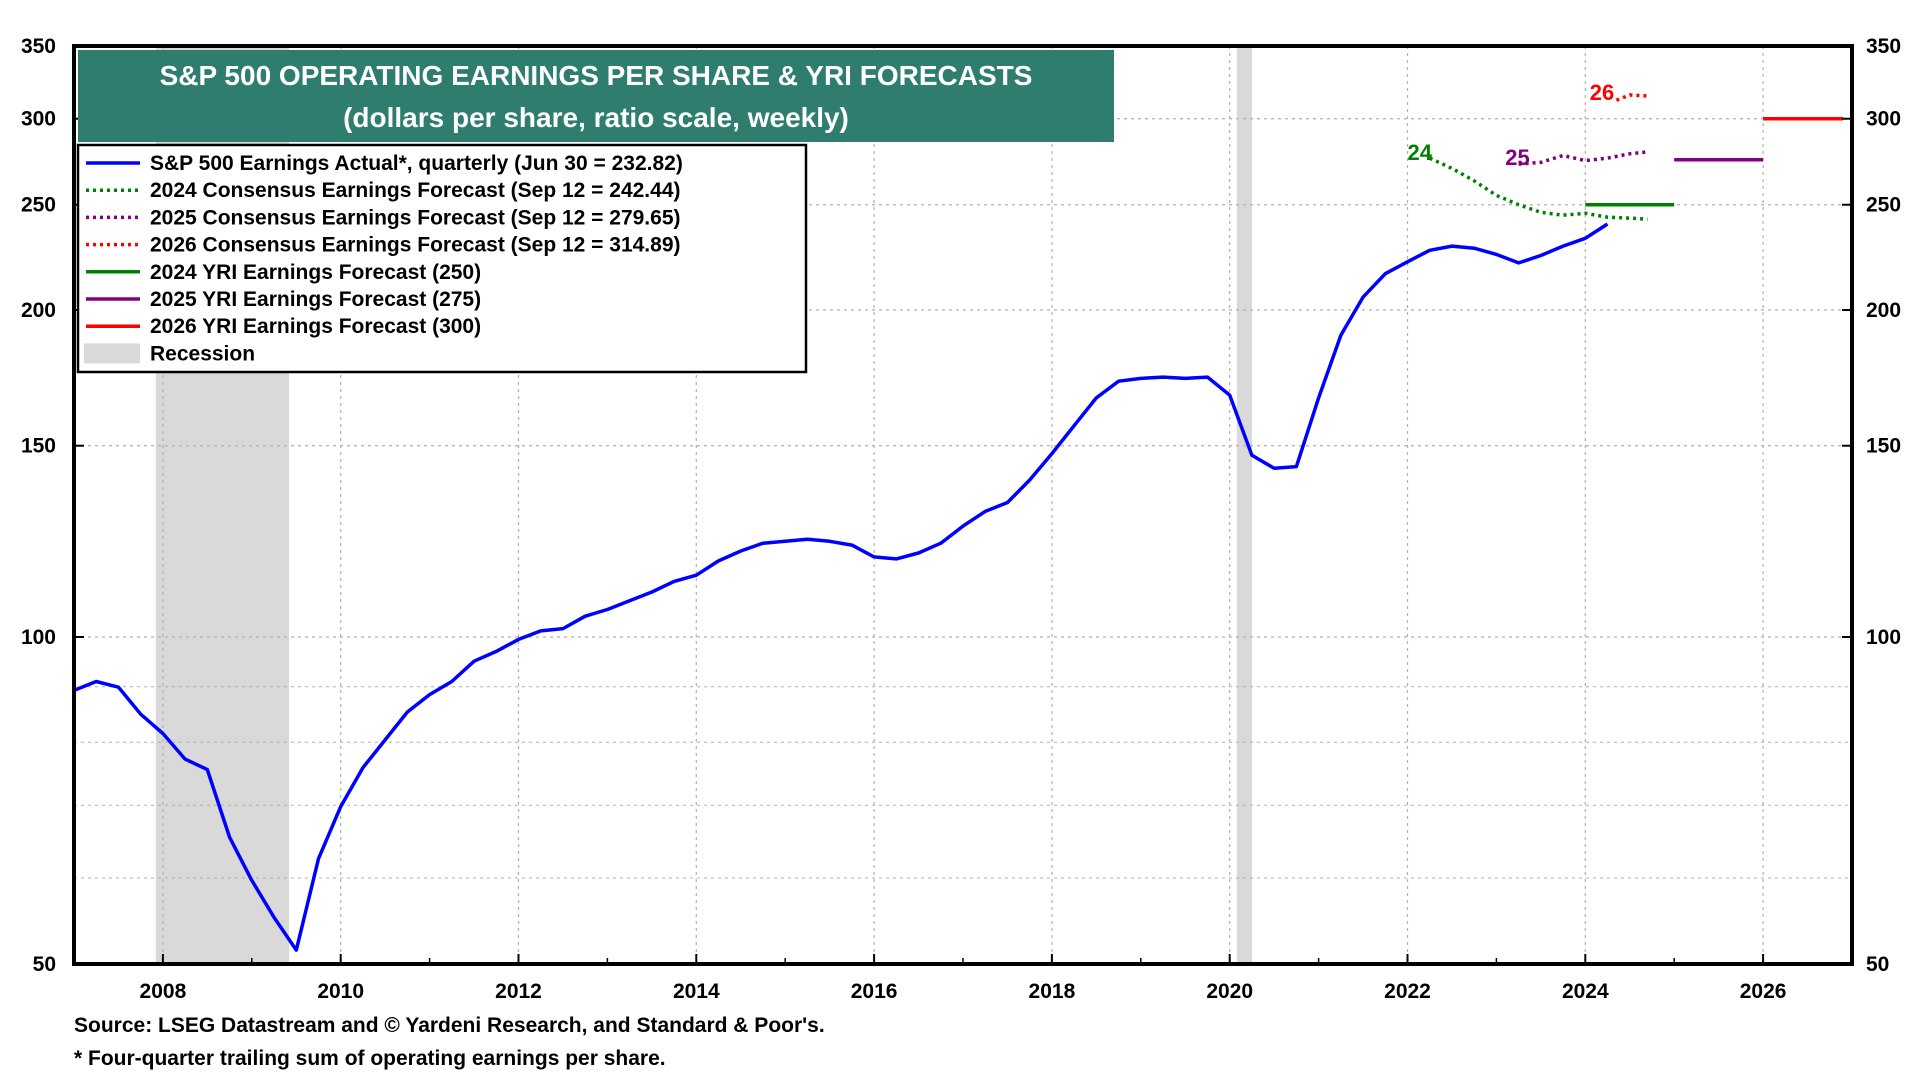 This screenshot has height=1080, width=1920. I want to click on y-tick-label-right: 150, so click(1883, 446).